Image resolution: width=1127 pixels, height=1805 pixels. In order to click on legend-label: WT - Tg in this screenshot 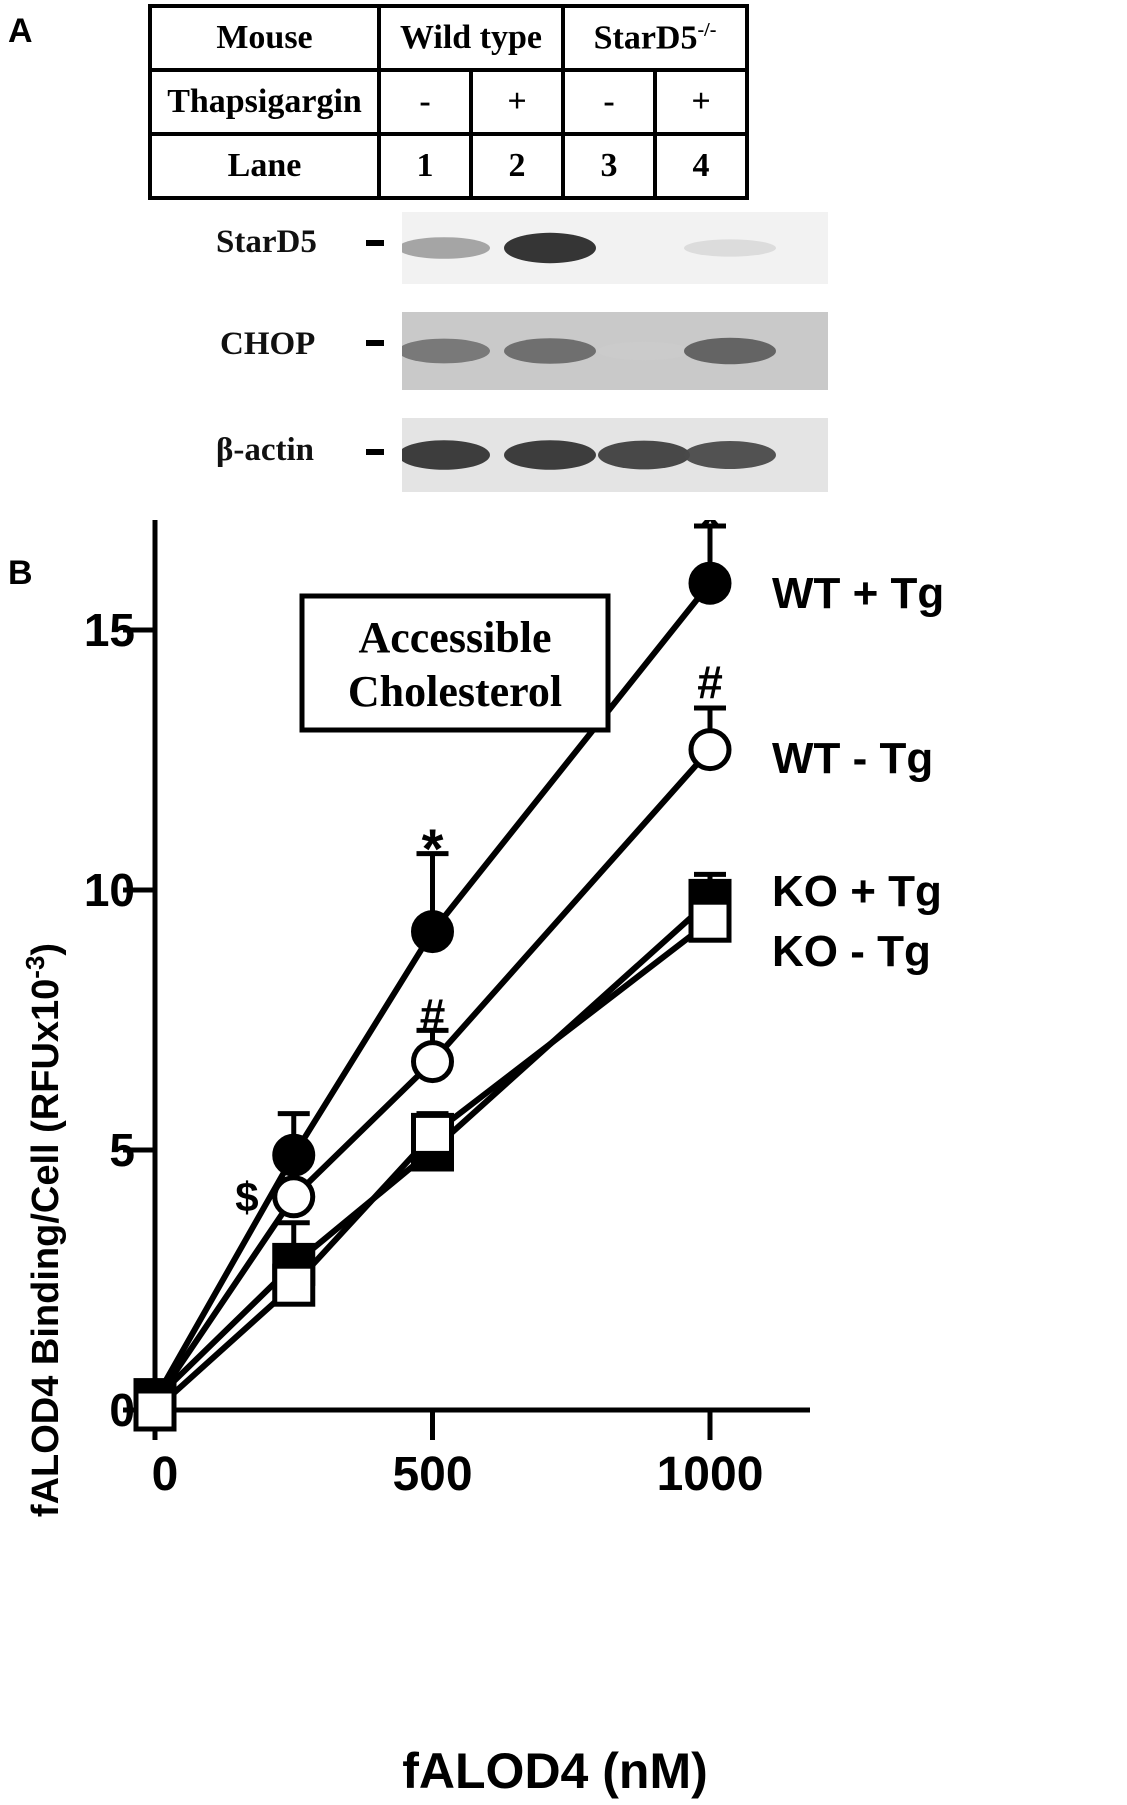, I will do `click(852, 758)`.